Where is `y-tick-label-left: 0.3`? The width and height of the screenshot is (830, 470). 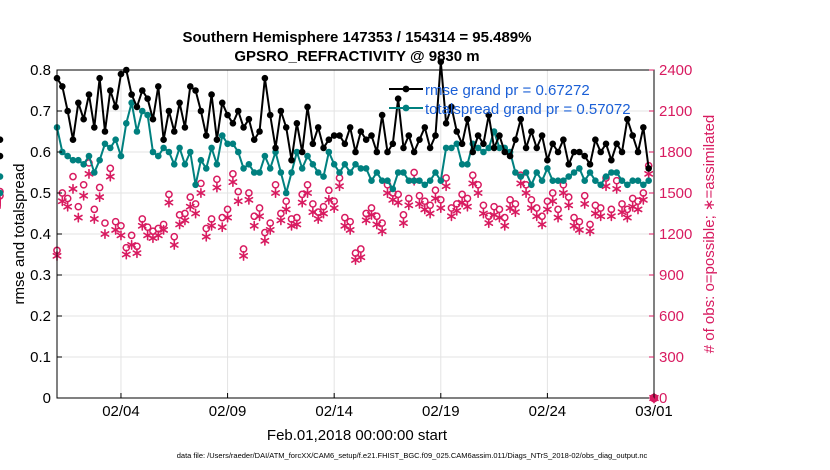
y-tick-label-left: 0.3 is located at coordinates (40, 275).